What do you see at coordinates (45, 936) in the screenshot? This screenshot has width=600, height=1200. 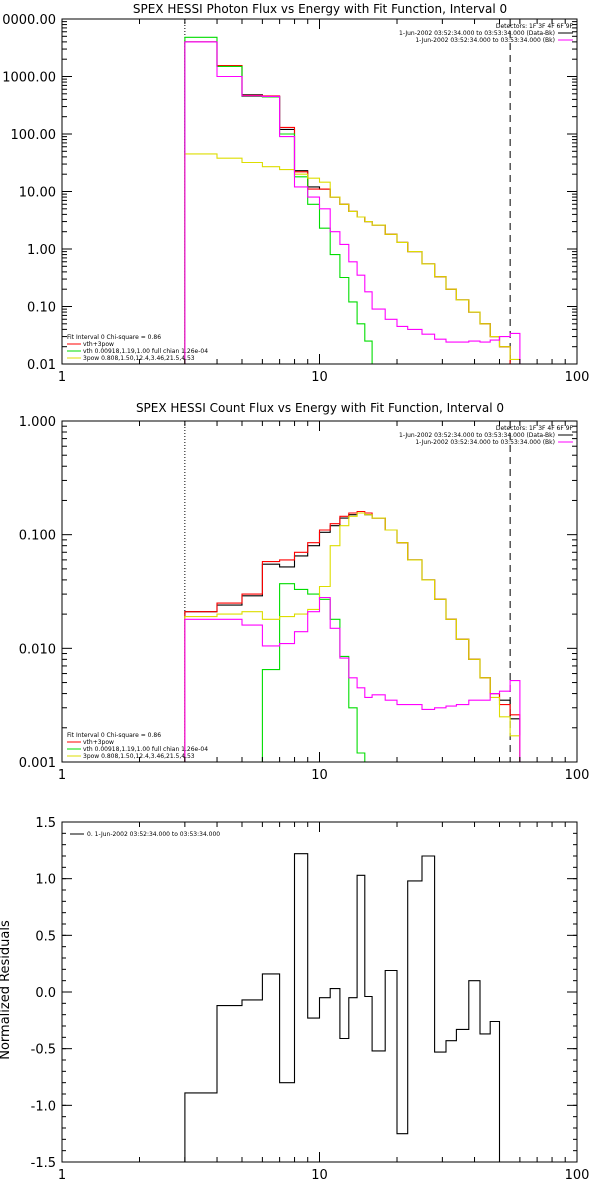 I see `y-tick-label: 0.5` at bounding box center [45, 936].